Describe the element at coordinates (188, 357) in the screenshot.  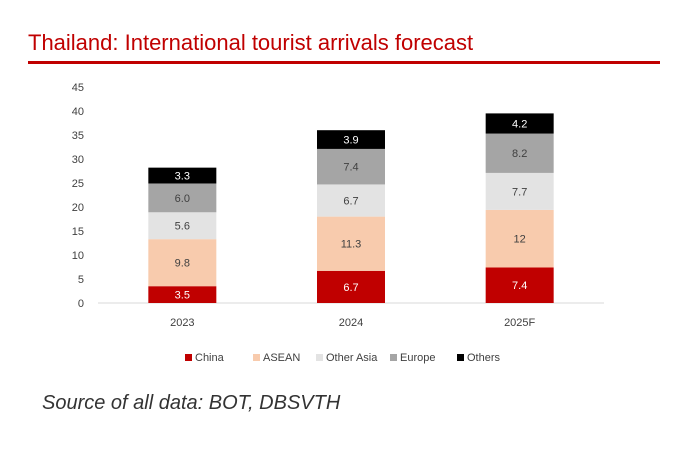
I see `legend-swatch-china` at that location.